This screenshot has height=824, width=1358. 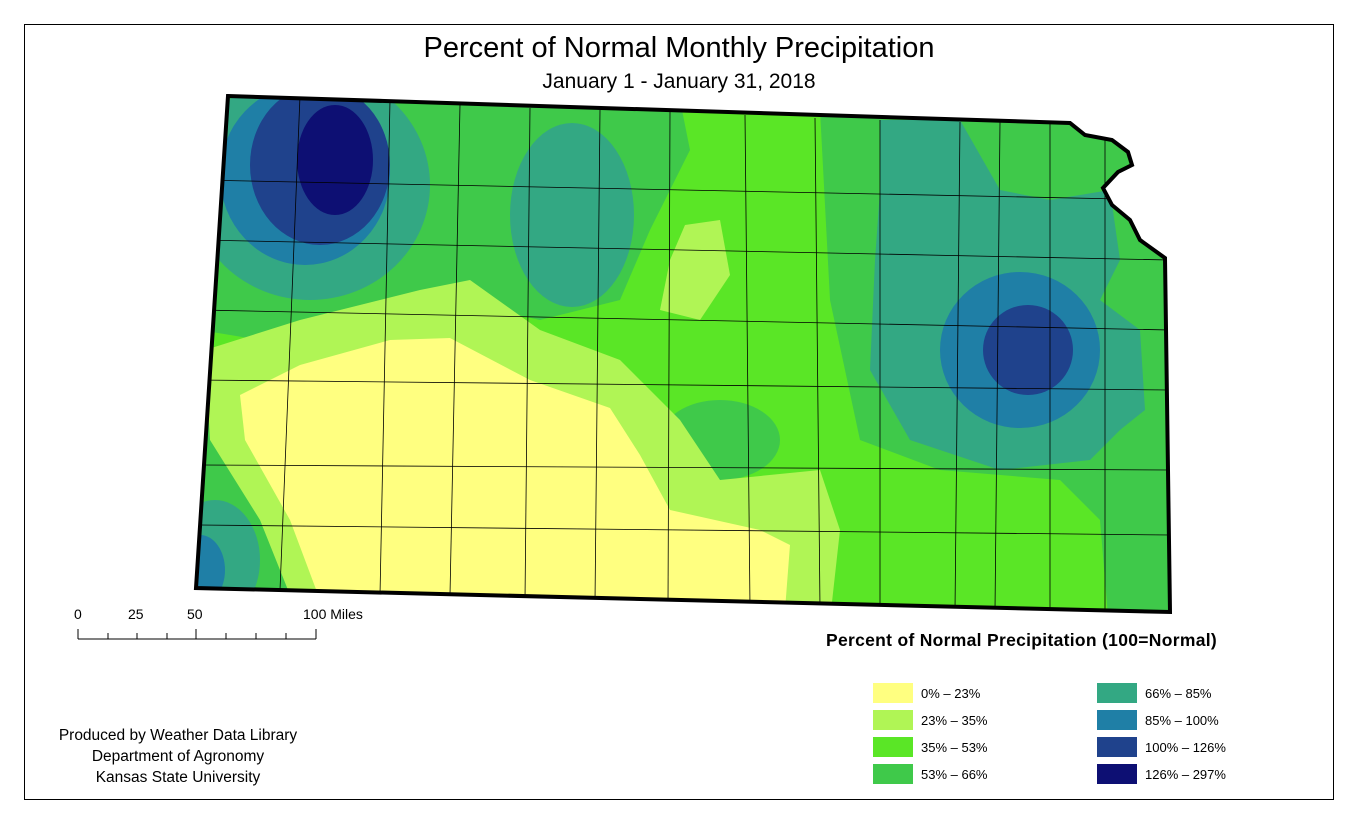 I want to click on legend-item: 66% – 85%, so click(x=1154, y=693).